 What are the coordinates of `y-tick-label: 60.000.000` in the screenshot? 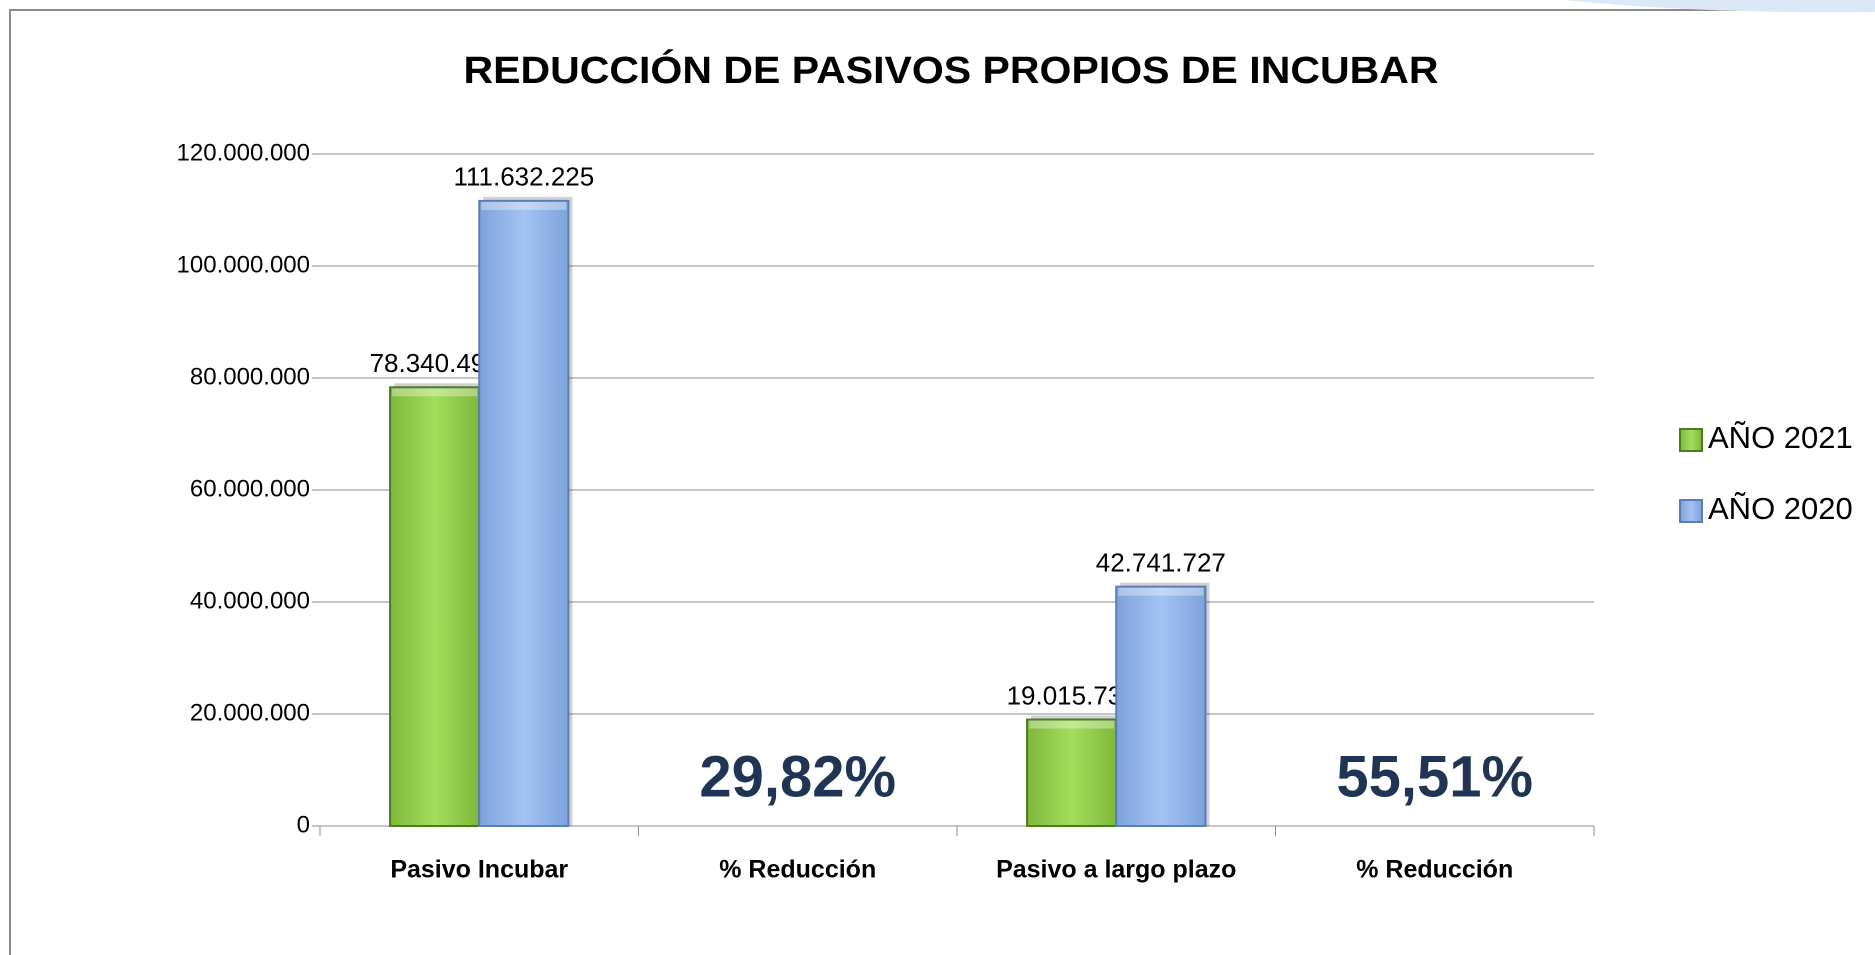 It's located at (250, 488).